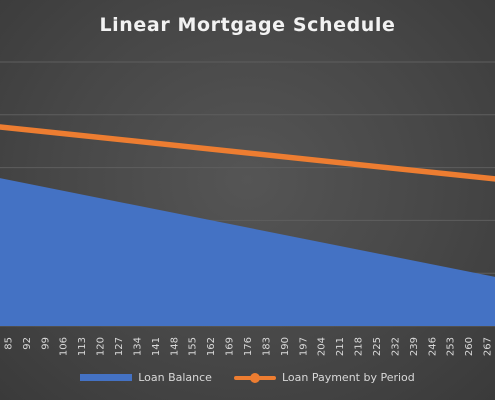 This screenshot has height=400, width=495. I want to click on x-tick-label: 106, so click(64, 346).